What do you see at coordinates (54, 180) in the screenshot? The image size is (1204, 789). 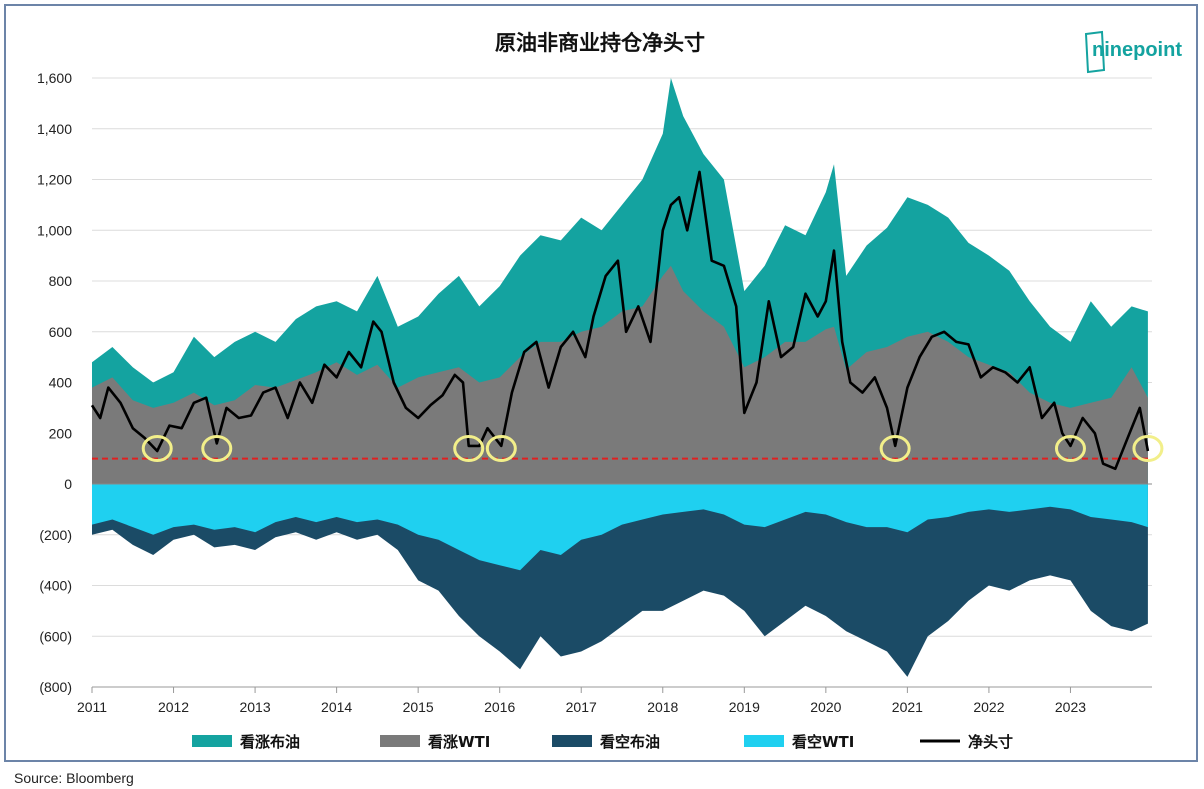 I see `y-tick-label: 1,200` at bounding box center [54, 180].